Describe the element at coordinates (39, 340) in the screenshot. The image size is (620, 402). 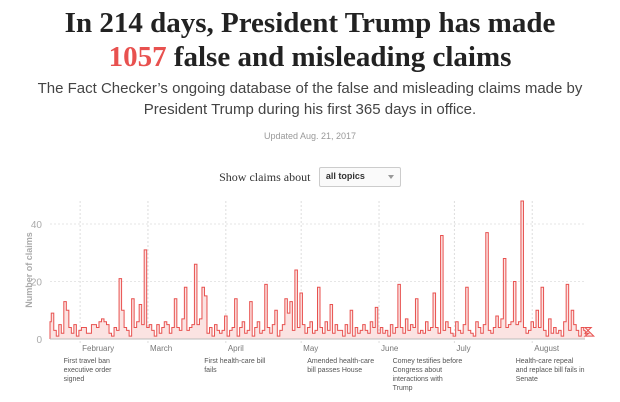
I see `y-tick-label: 0` at that location.